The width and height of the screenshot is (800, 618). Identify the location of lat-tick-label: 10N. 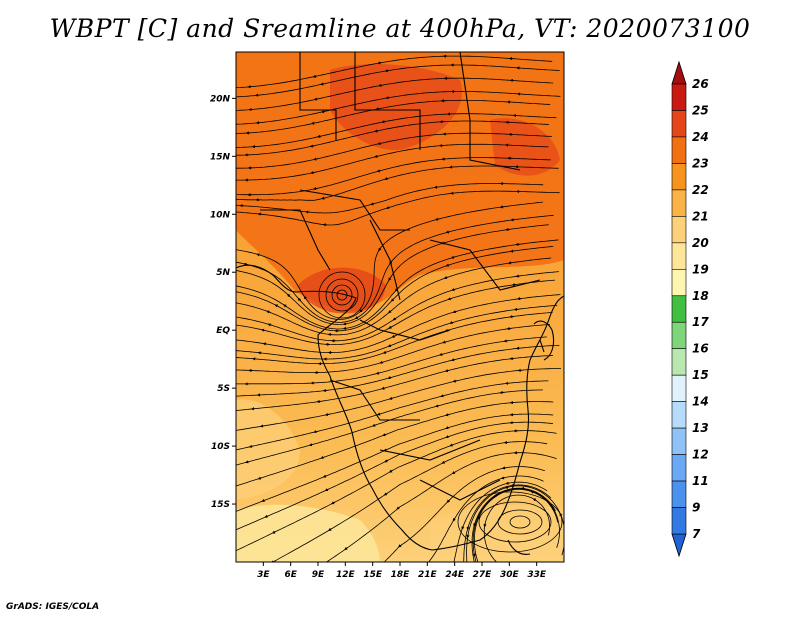
(220, 215).